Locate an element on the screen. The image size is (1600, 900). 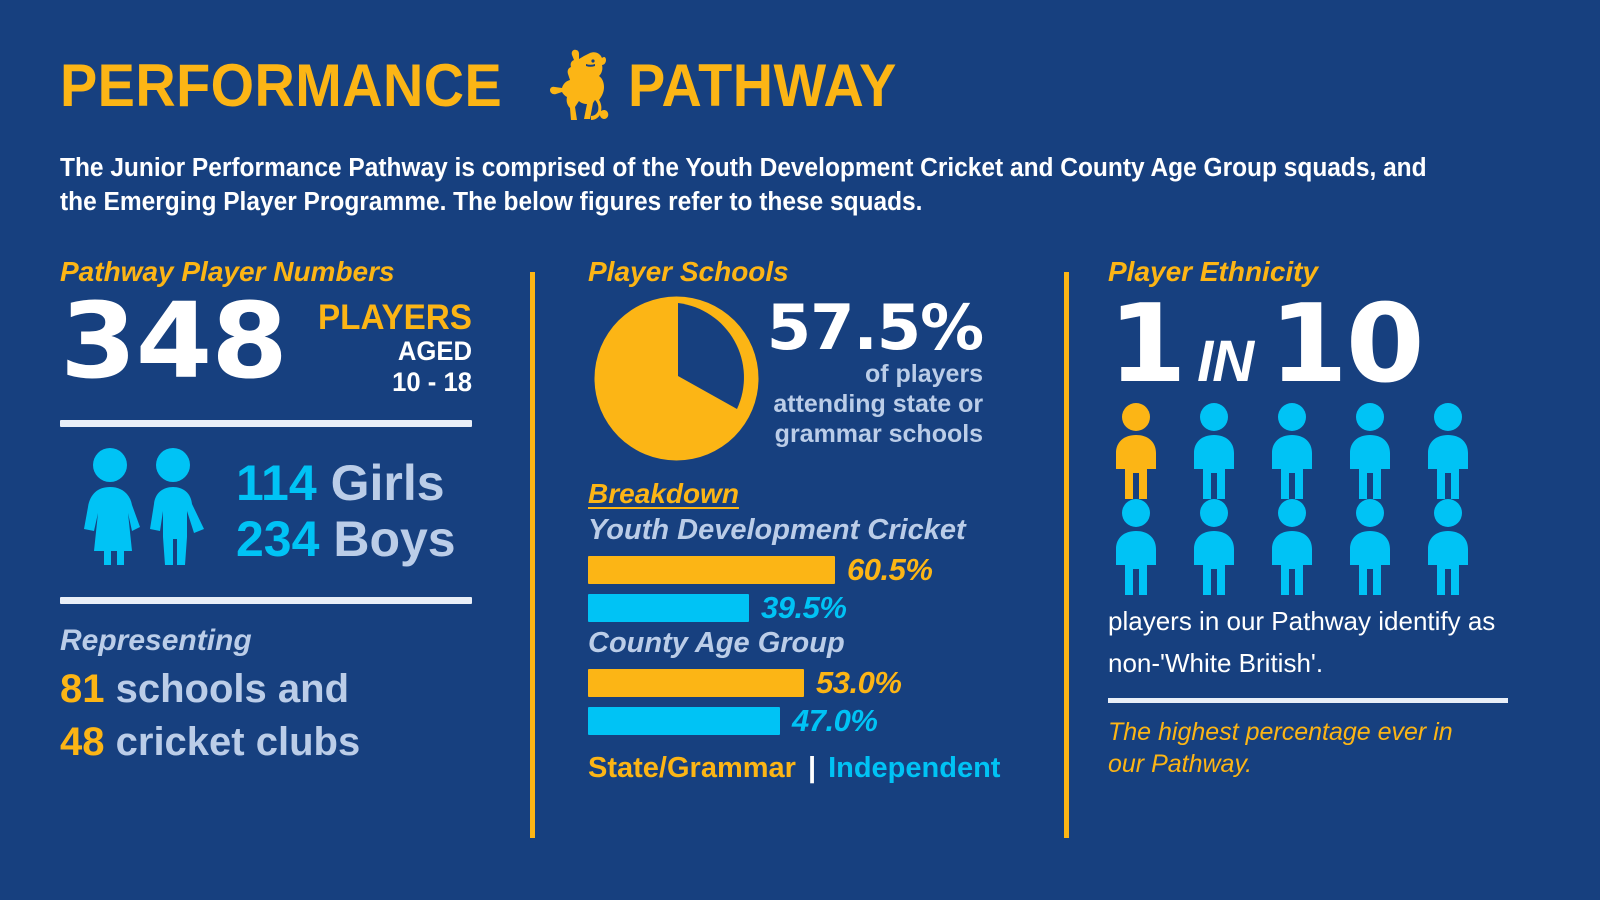
representing-label: Representing is located at coordinates (156, 640).